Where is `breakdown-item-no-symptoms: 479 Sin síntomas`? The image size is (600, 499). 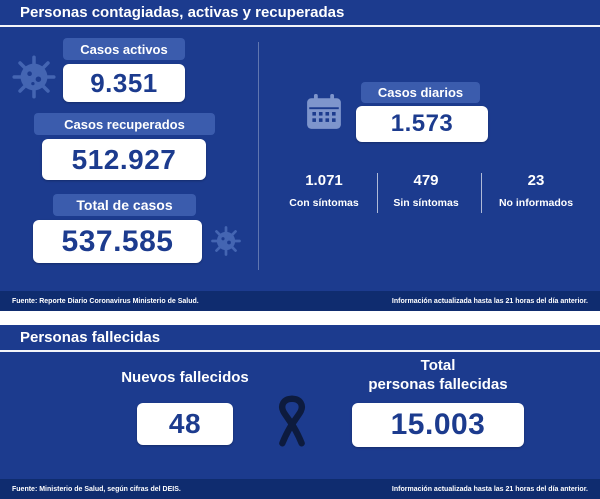 breakdown-item-no-symptoms: 479 Sin síntomas is located at coordinates (426, 190).